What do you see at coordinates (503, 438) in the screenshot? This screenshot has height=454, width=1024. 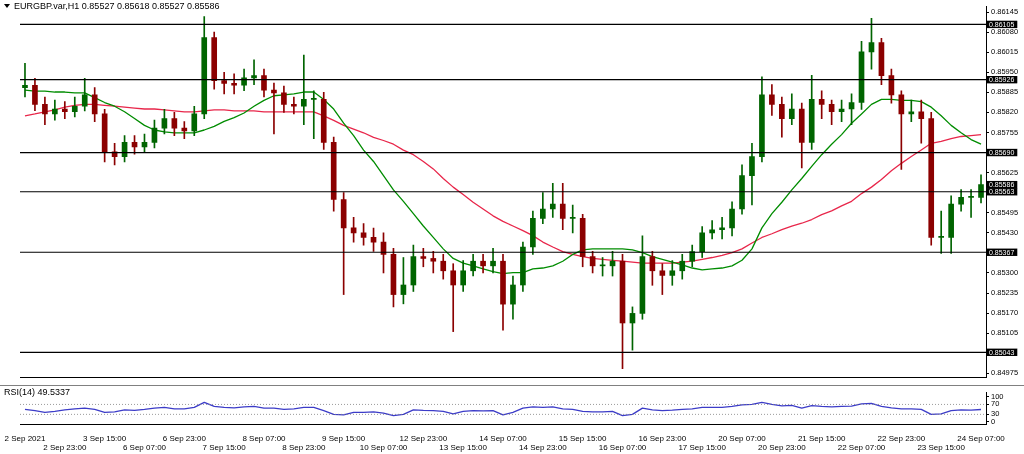 I see `x-tick-label: 14 Sep 07:00` at bounding box center [503, 438].